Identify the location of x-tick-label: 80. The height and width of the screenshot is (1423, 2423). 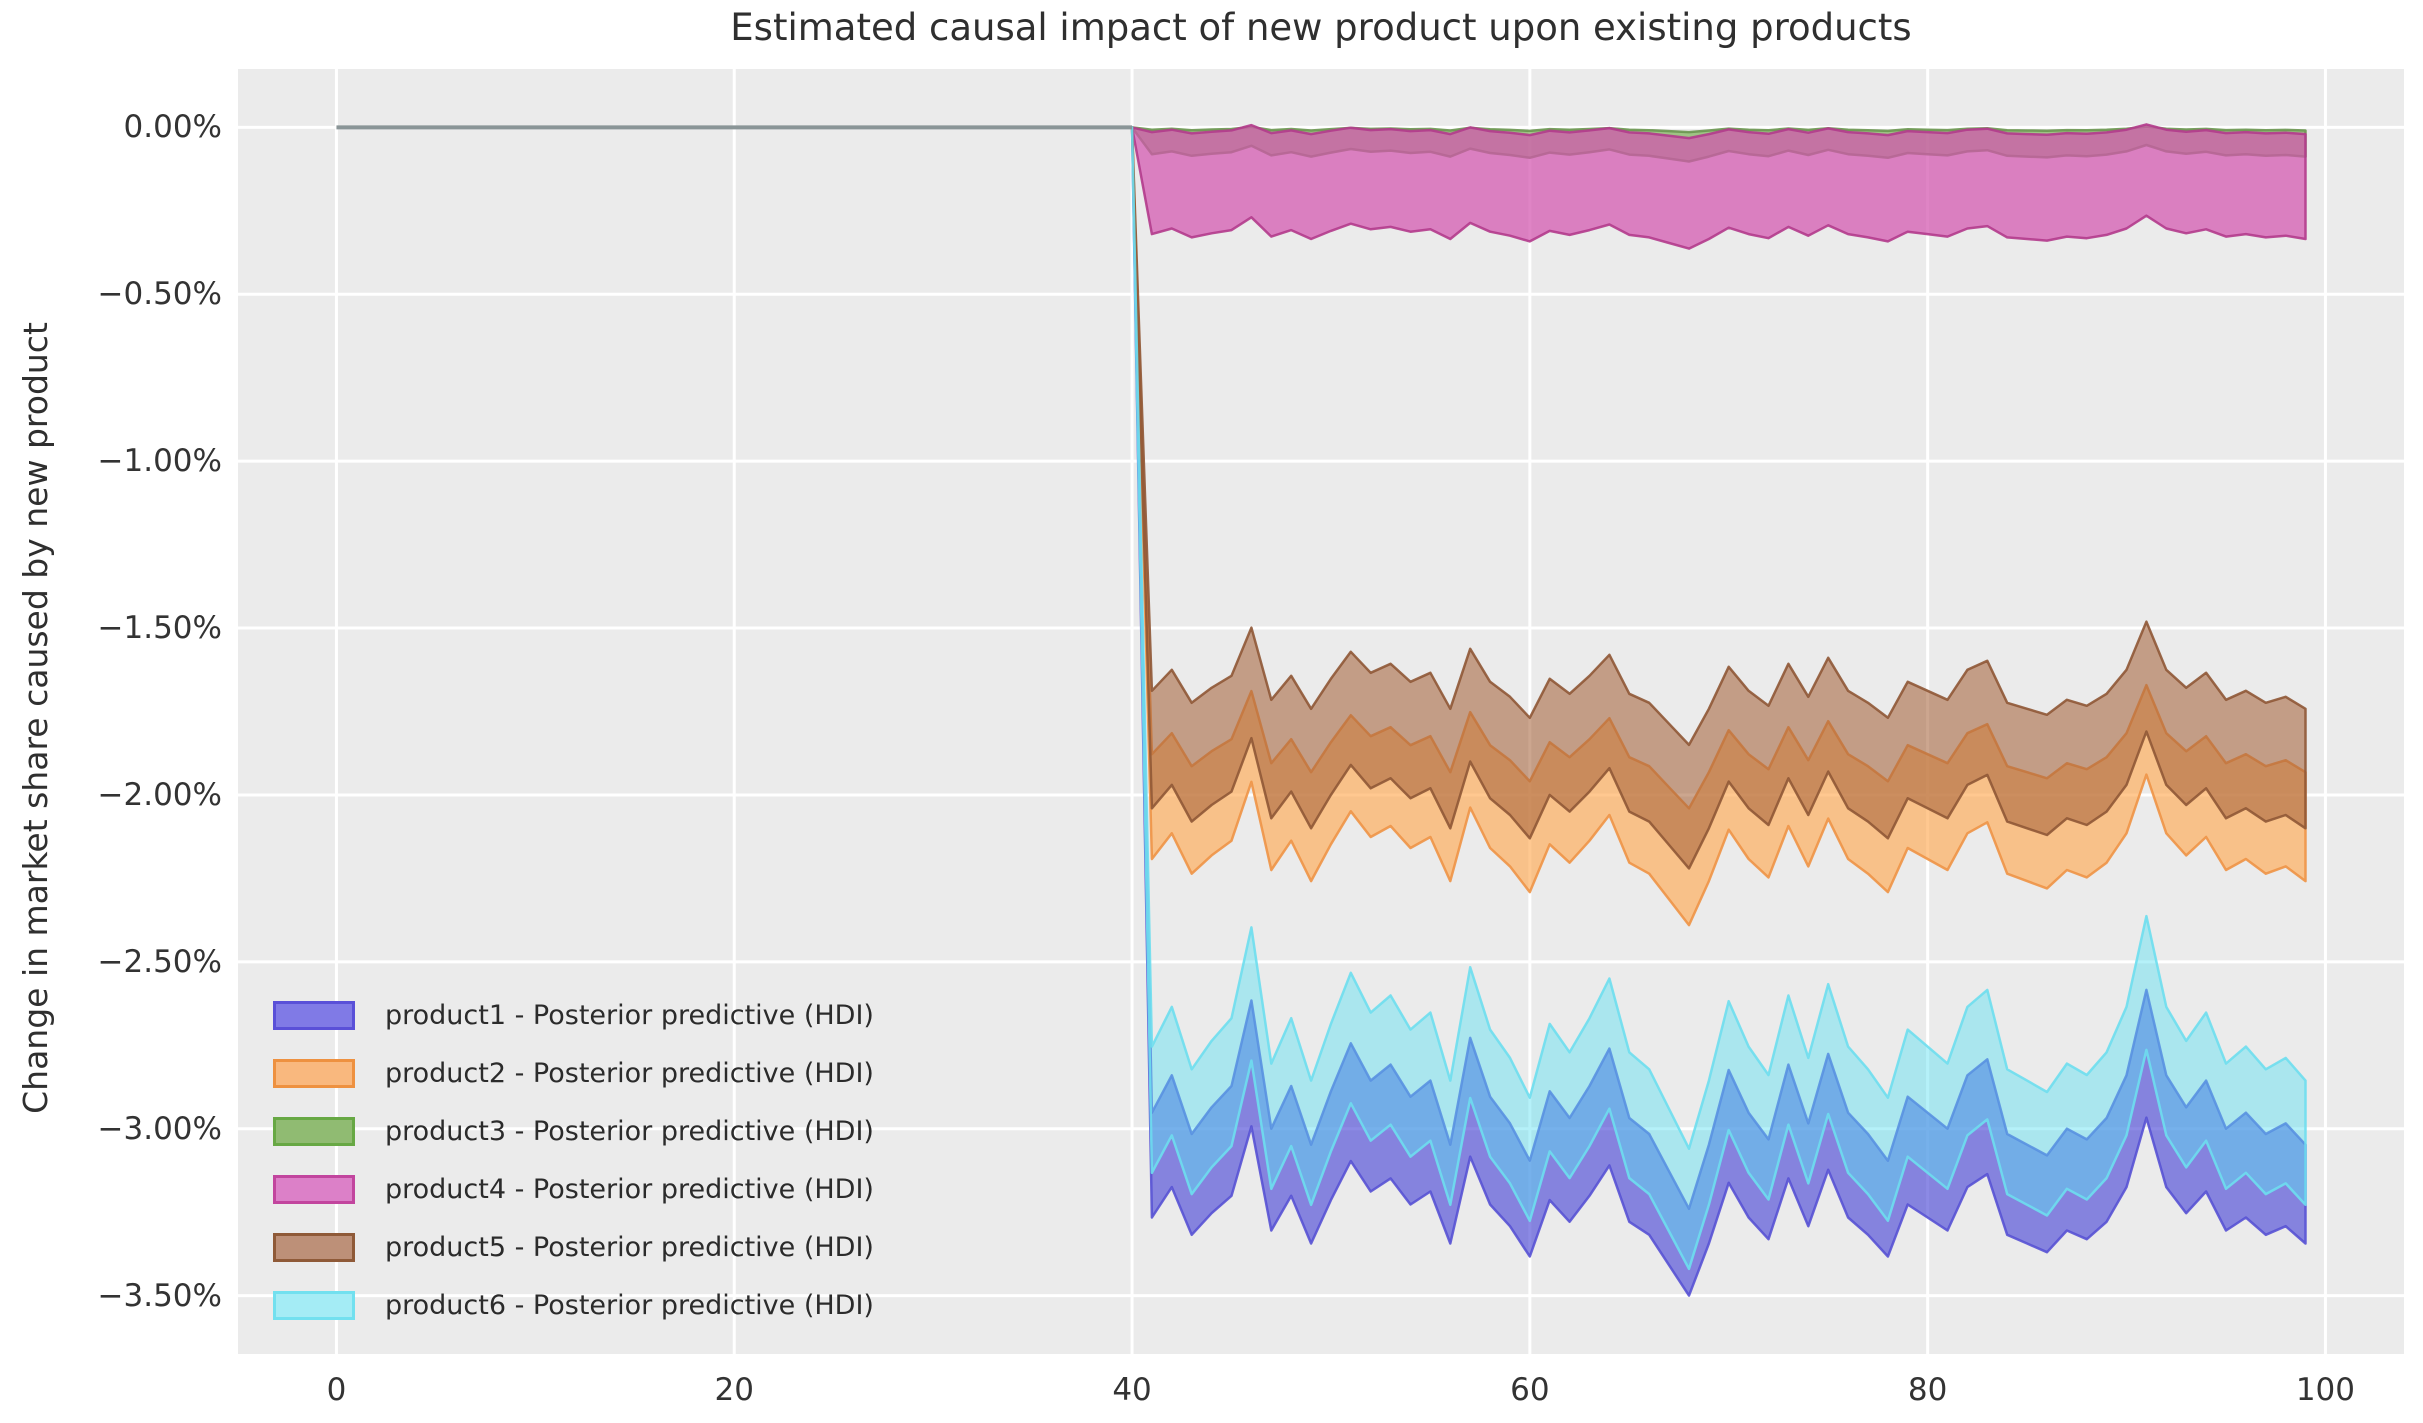
(1927, 1390).